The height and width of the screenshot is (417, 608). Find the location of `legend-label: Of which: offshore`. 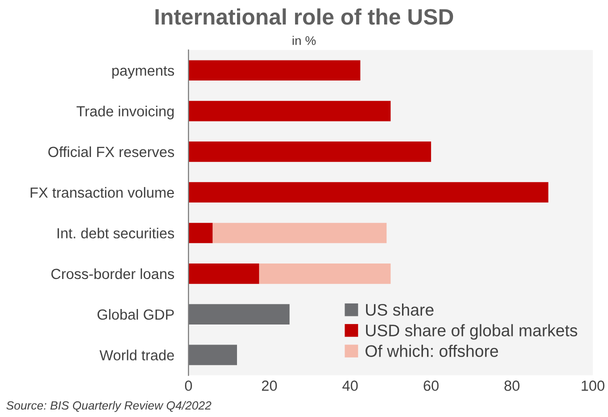

legend-label: Of which: offshore is located at coordinates (432, 351).